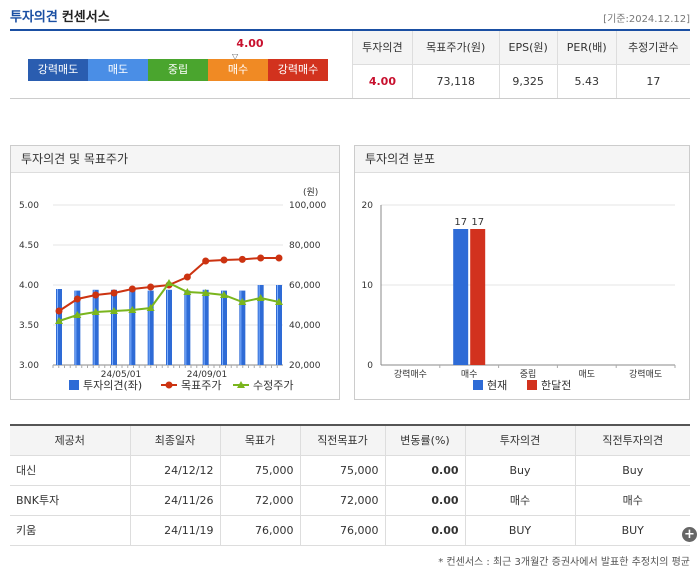  I want to click on broker-name: BNK투자, so click(70, 500).